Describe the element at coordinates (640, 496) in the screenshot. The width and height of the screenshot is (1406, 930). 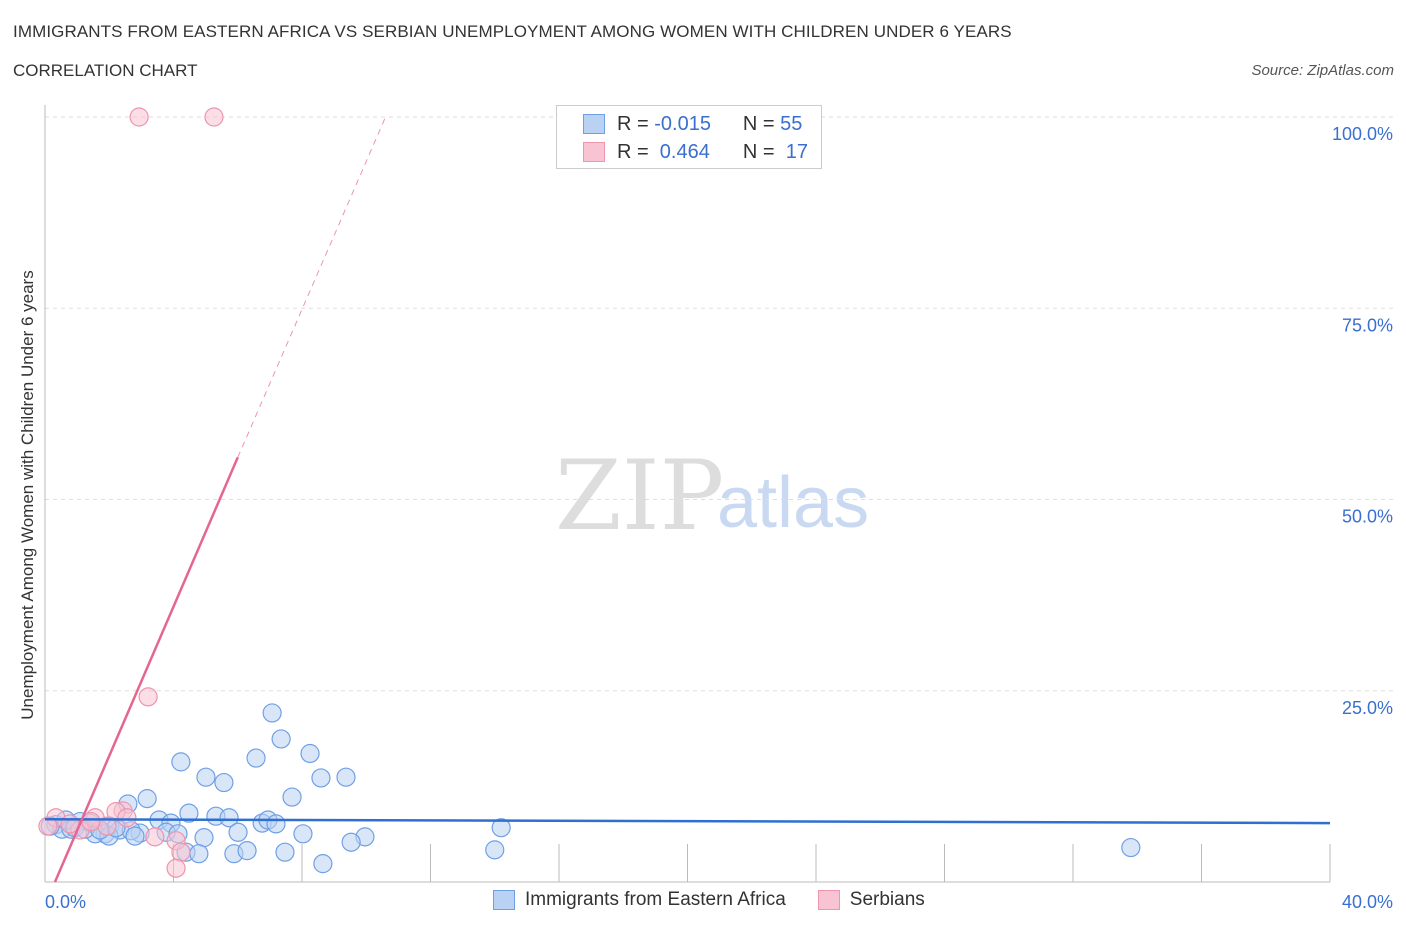
I see `watermark-zip: ZIP` at that location.